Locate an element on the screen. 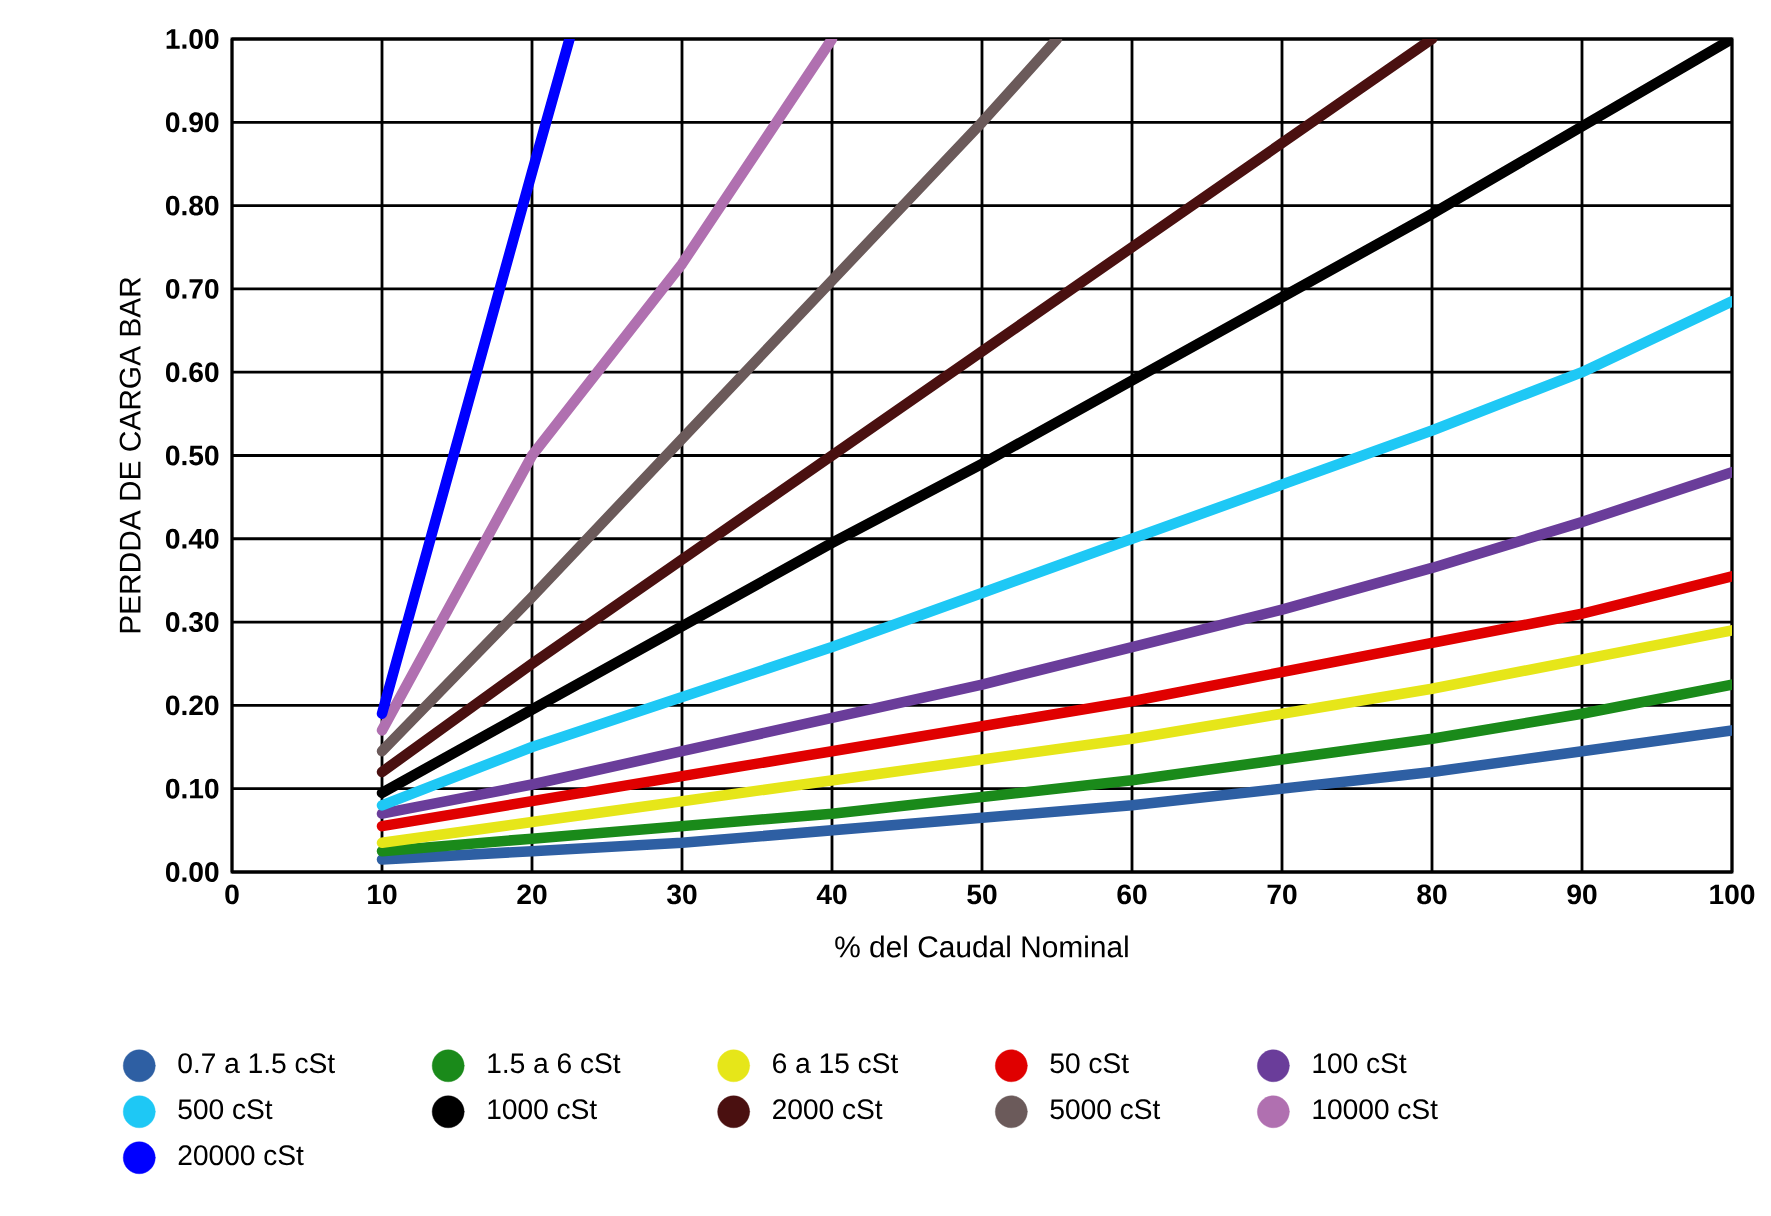 Image resolution: width=1771 pixels, height=1216 pixels. x-tick-label: 20 is located at coordinates (532, 894).